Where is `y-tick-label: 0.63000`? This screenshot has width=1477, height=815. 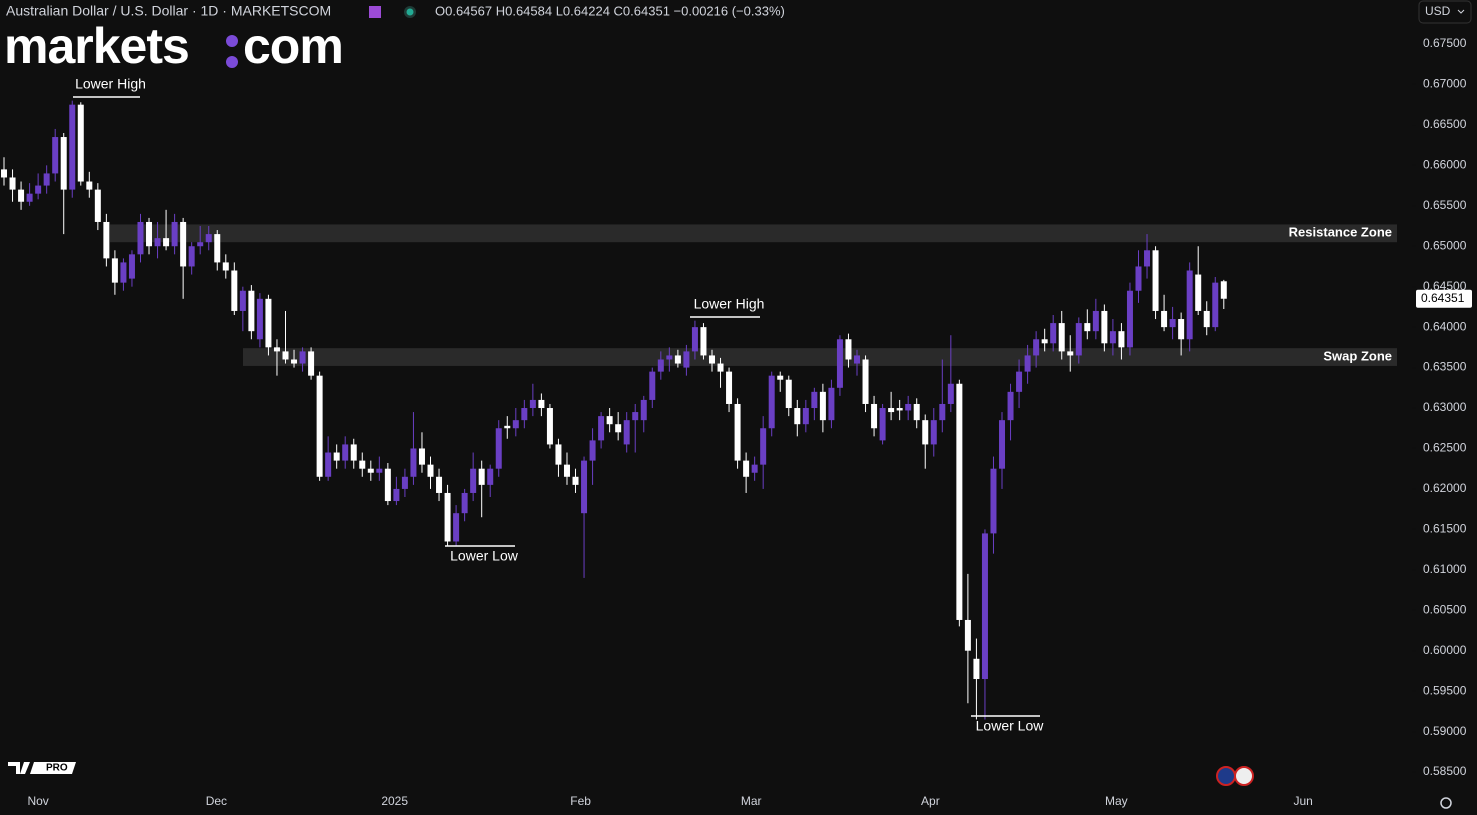 y-tick-label: 0.63000 is located at coordinates (1445, 407).